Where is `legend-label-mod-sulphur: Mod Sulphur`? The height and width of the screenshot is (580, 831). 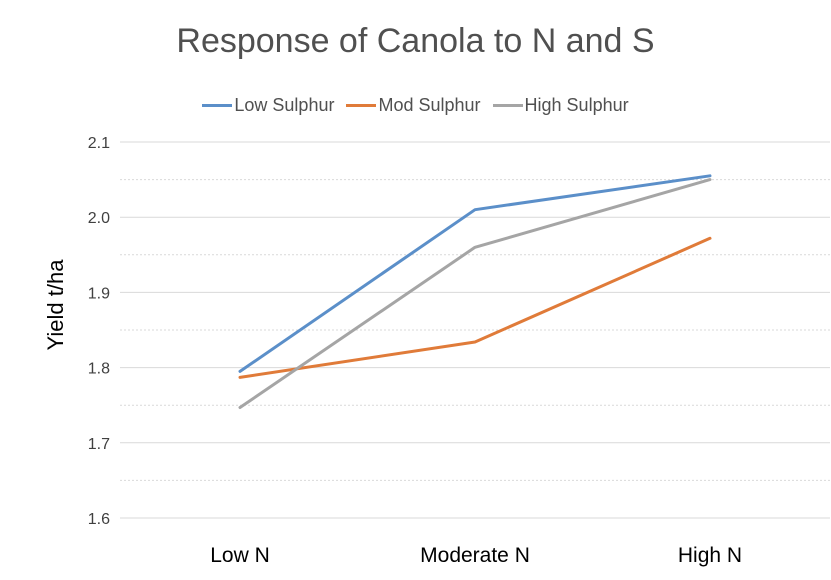 legend-label-mod-sulphur: Mod Sulphur is located at coordinates (429, 105).